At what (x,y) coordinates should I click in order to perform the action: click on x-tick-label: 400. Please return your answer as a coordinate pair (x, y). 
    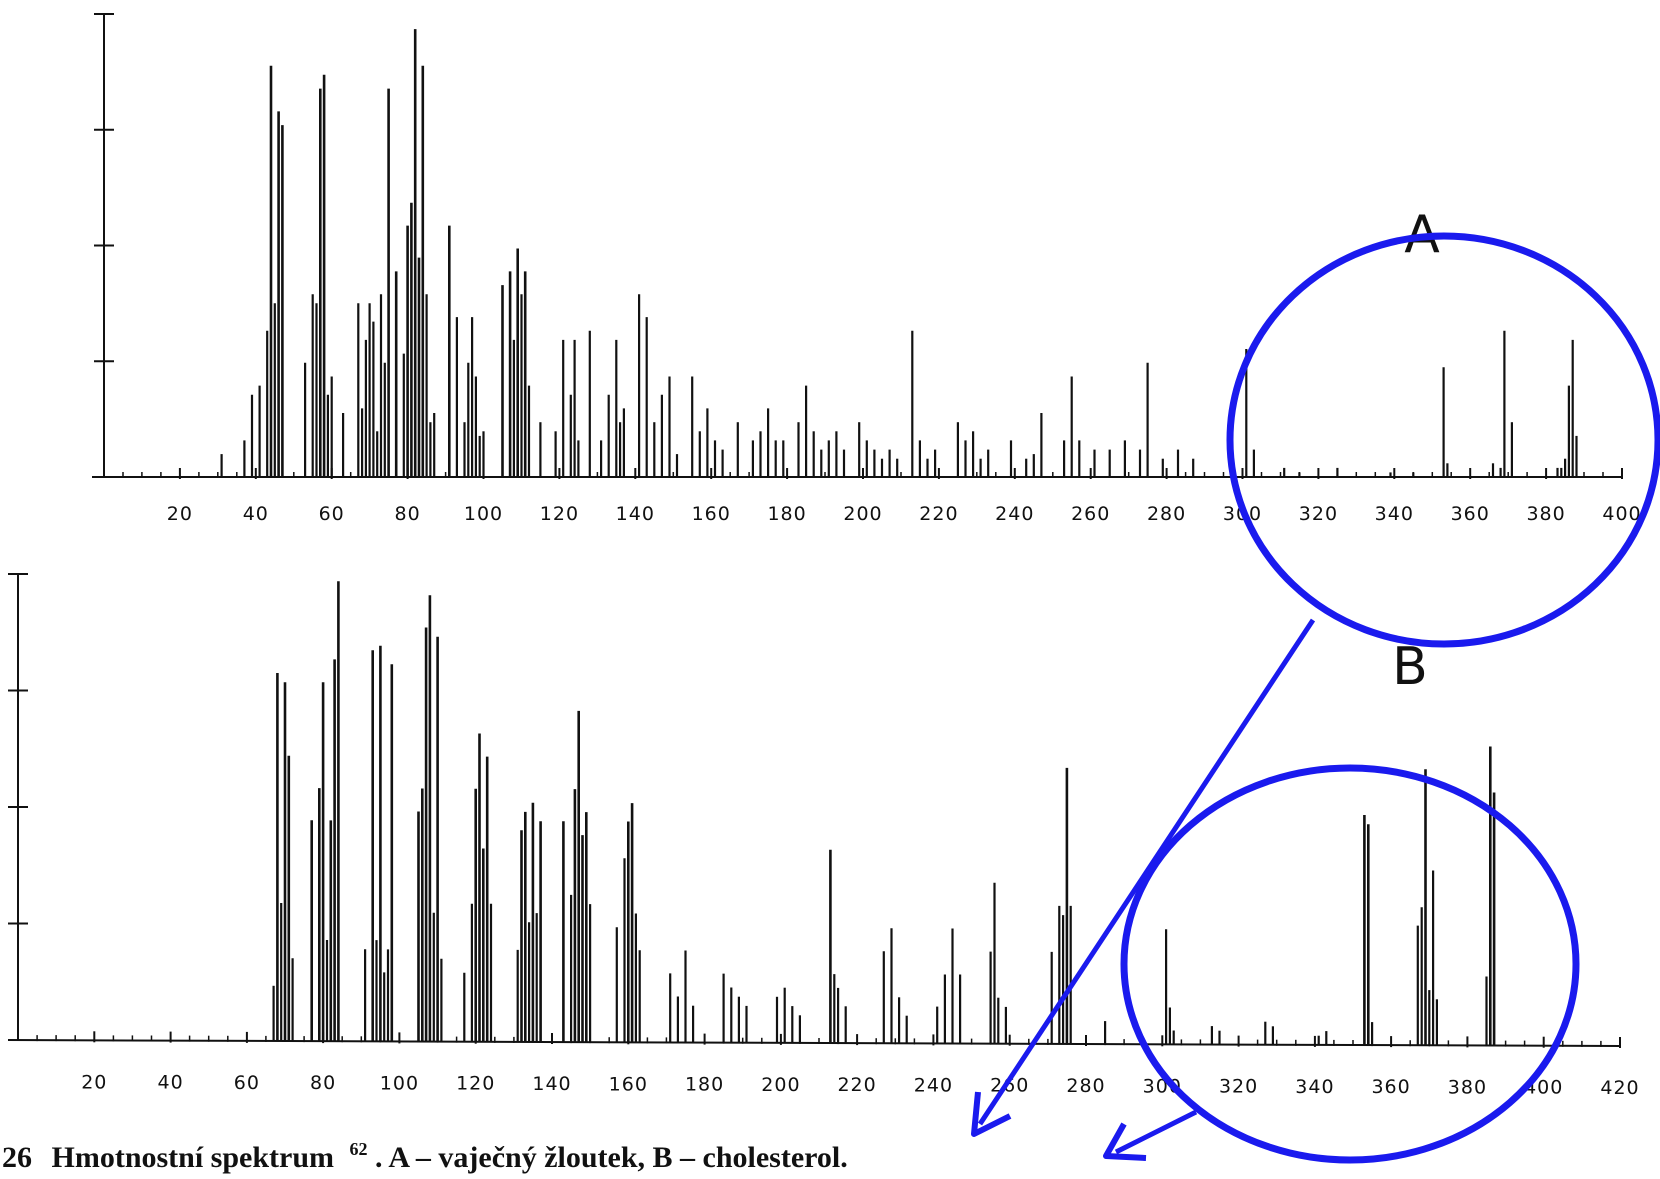
    Looking at the image, I should click on (1621, 514).